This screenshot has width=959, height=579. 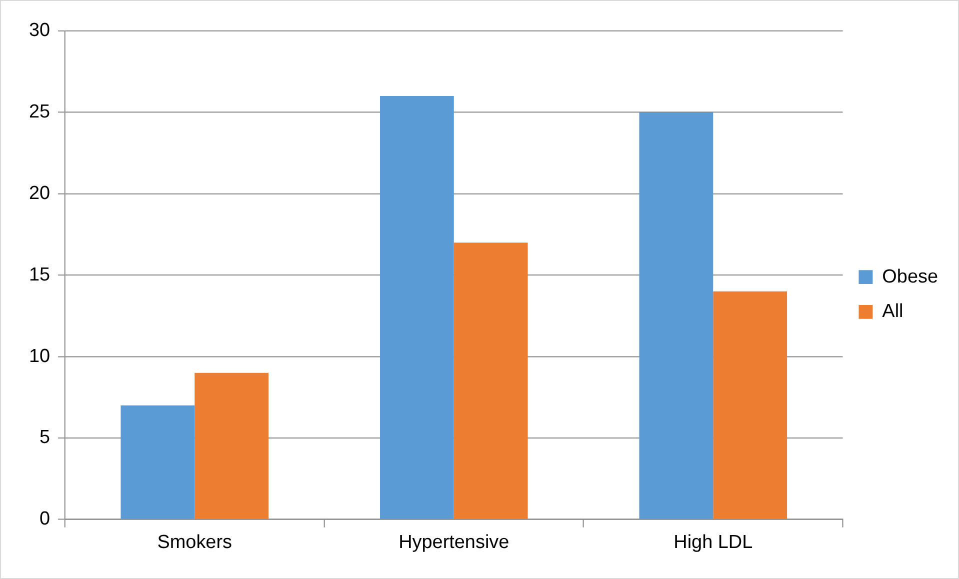 I want to click on y-tick-label: 30, so click(x=39, y=31).